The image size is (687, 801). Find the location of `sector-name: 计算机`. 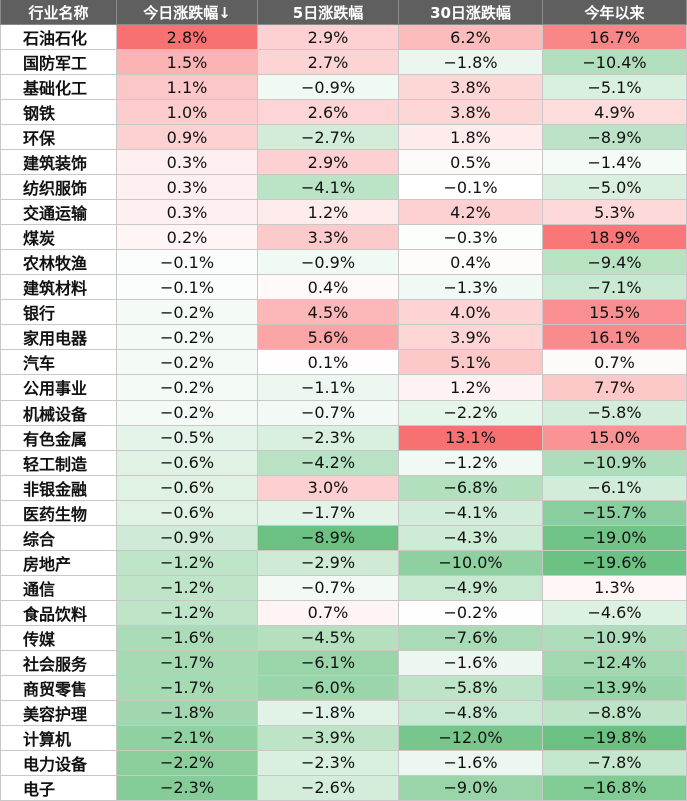

sector-name: 计算机 is located at coordinates (58, 738).